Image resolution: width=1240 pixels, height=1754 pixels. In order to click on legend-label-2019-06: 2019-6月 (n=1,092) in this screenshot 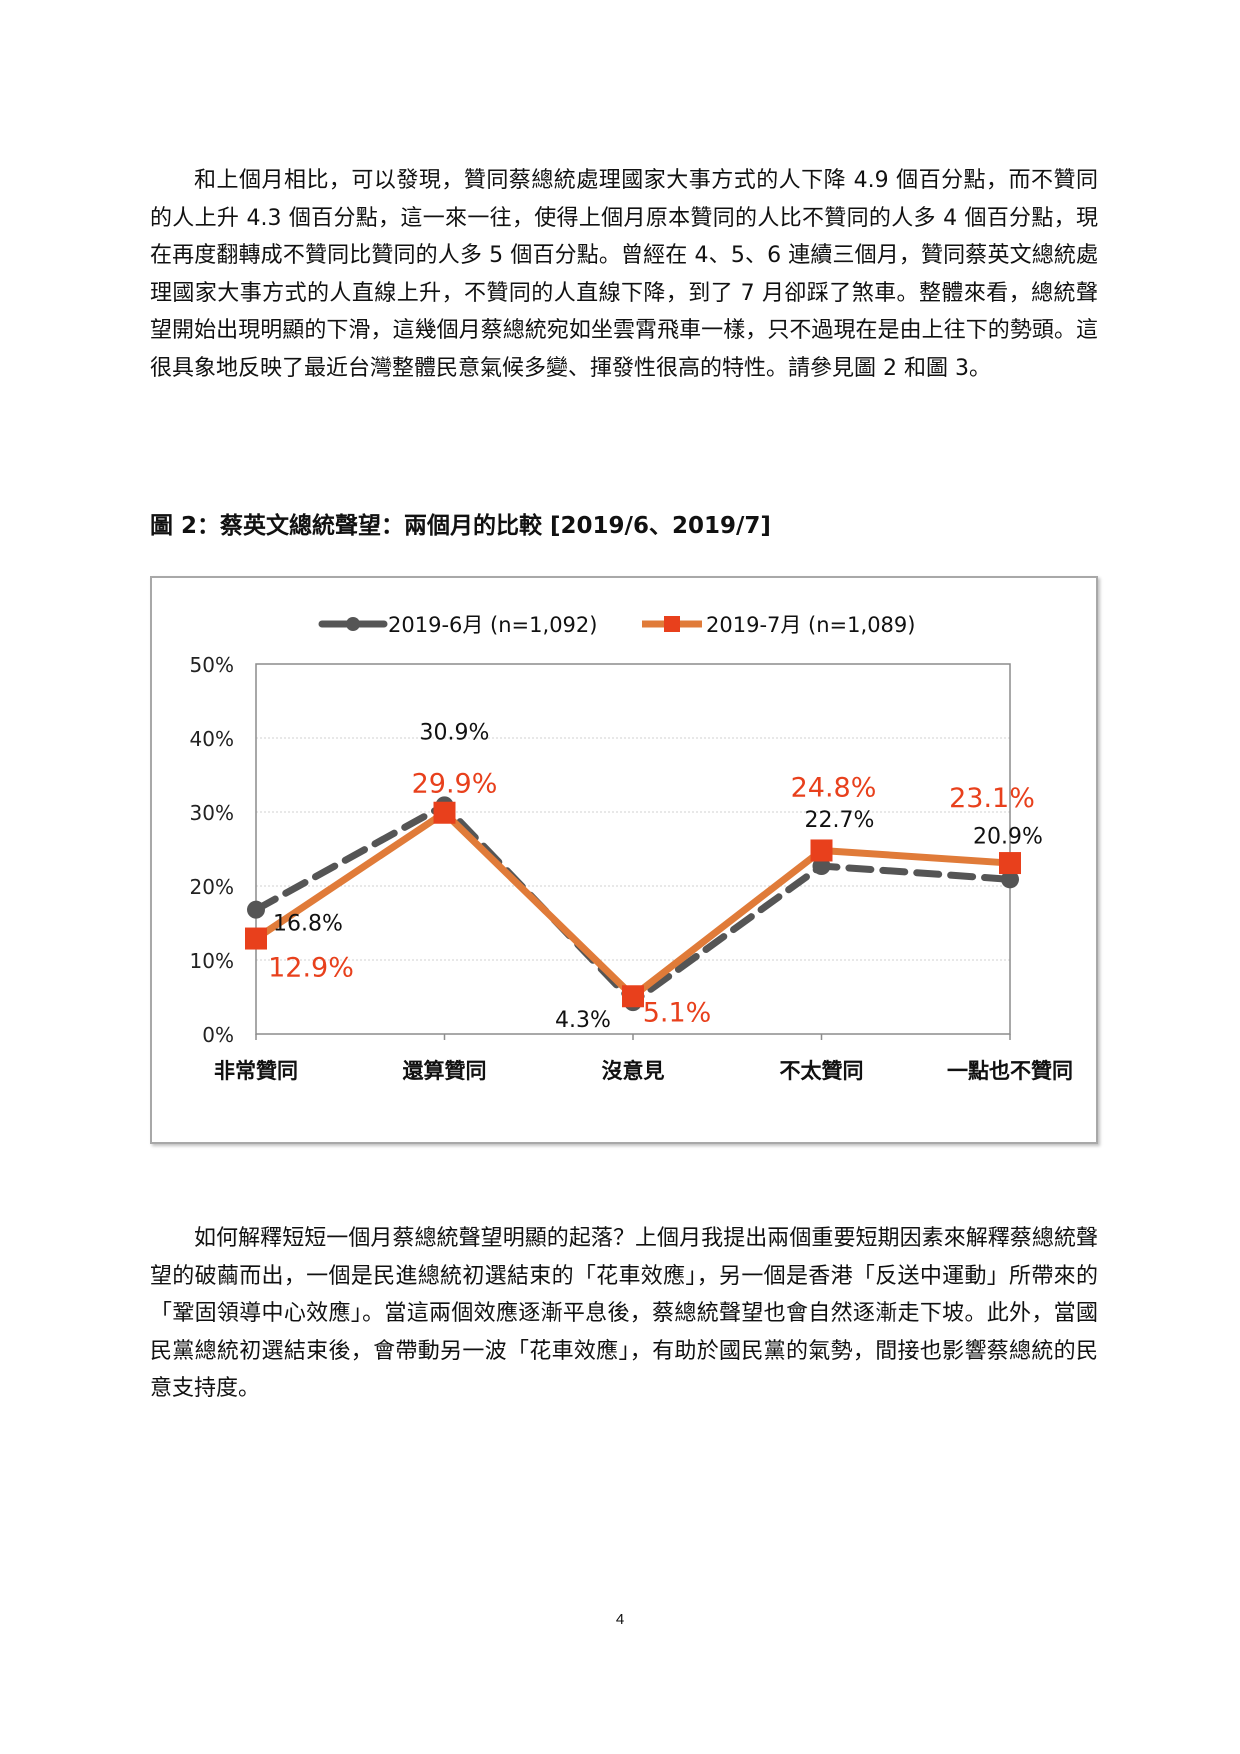, I will do `click(492, 625)`.